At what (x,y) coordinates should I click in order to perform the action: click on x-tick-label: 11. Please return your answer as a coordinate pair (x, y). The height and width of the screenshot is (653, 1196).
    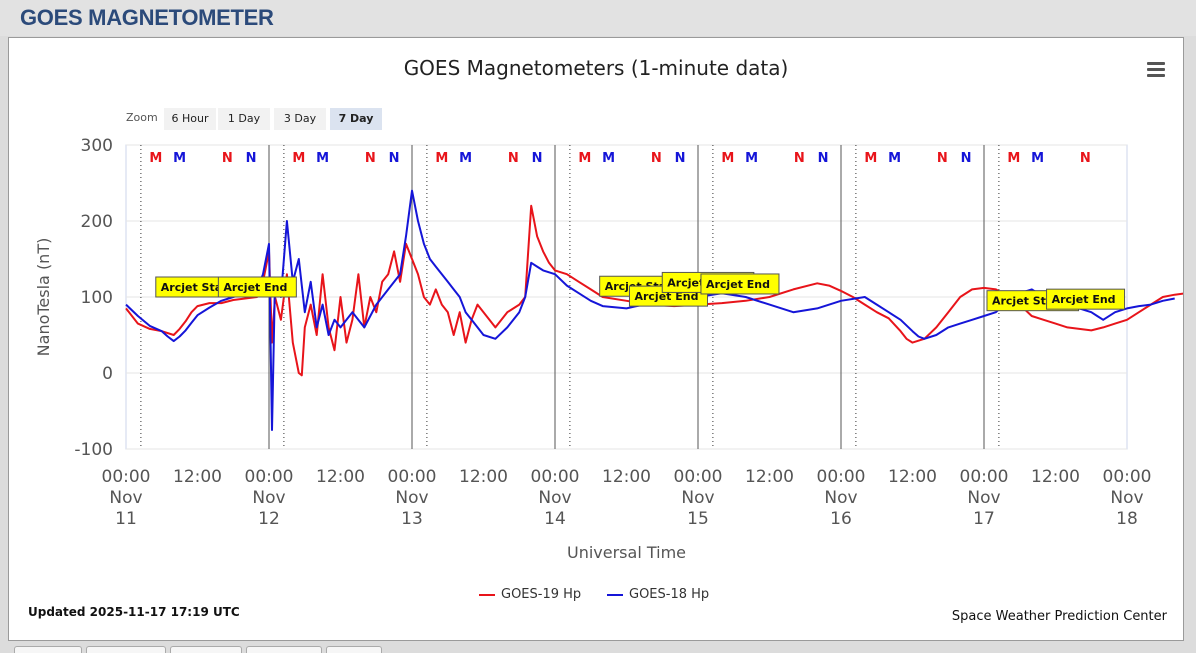
    Looking at the image, I should click on (126, 519).